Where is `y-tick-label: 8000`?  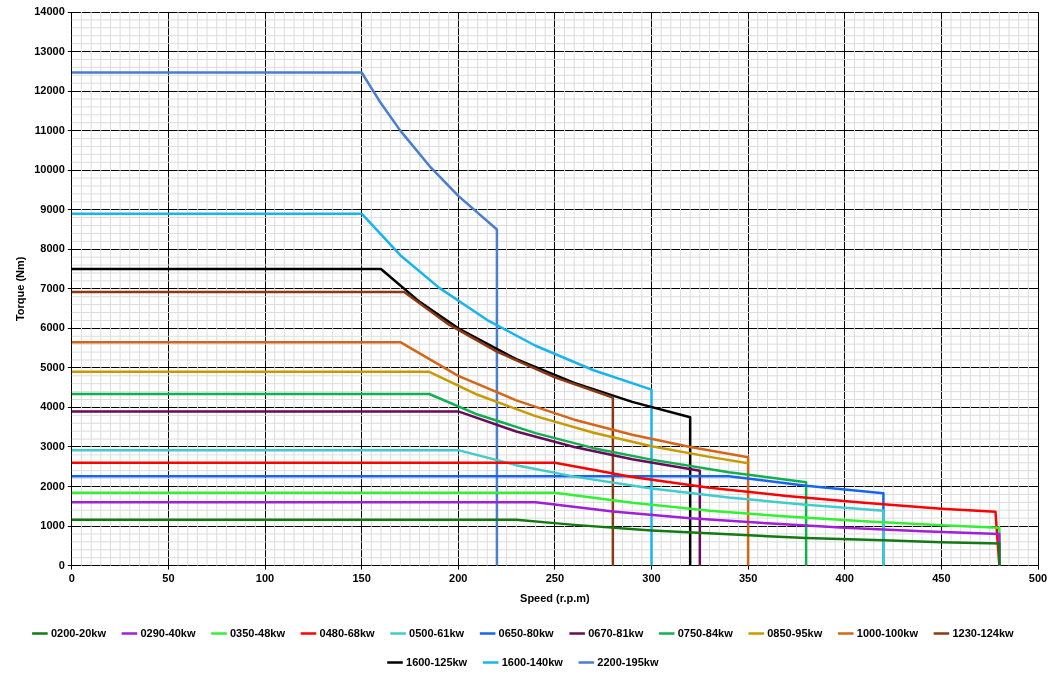
y-tick-label: 8000 is located at coordinates (52, 248).